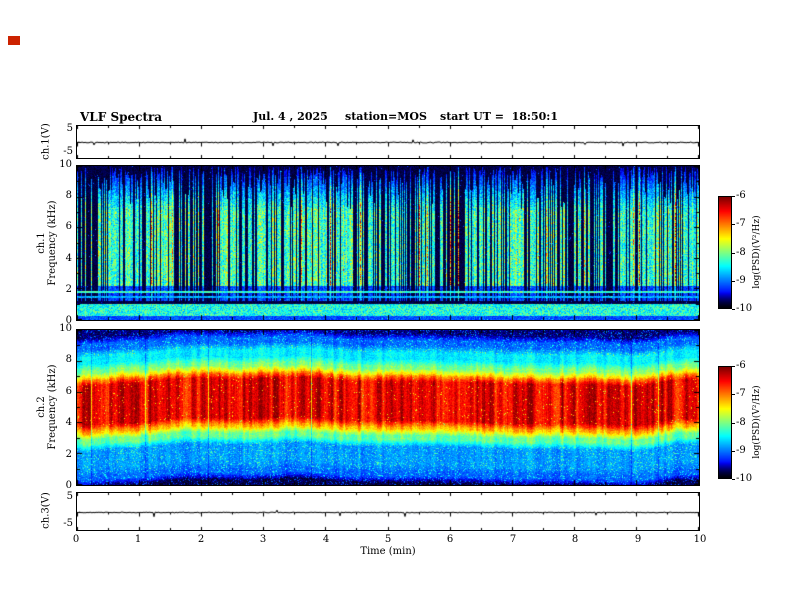 This screenshot has width=792, height=612. What do you see at coordinates (575, 539) in the screenshot?
I see `xtick-label: 8` at bounding box center [575, 539].